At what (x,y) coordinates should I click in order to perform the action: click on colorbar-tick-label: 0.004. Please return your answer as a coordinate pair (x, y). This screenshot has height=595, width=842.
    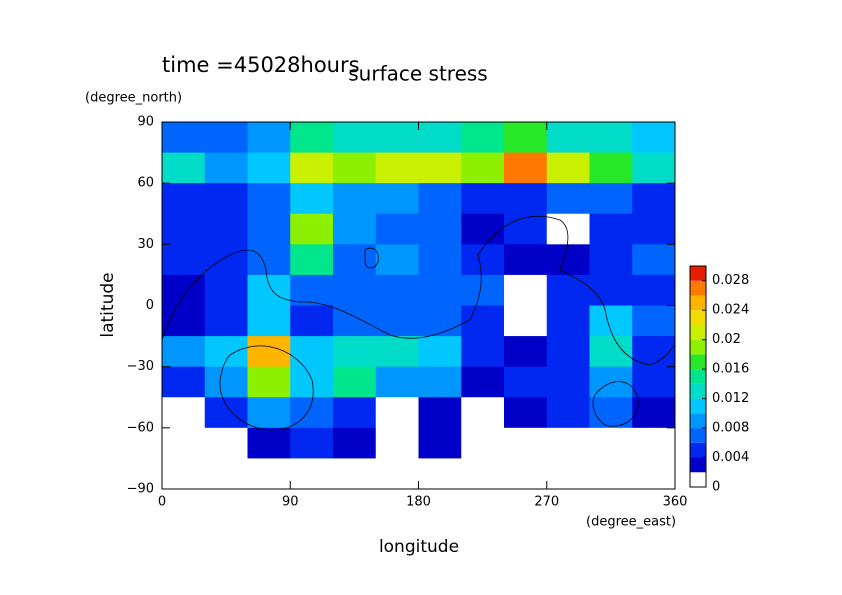
    Looking at the image, I should click on (730, 457).